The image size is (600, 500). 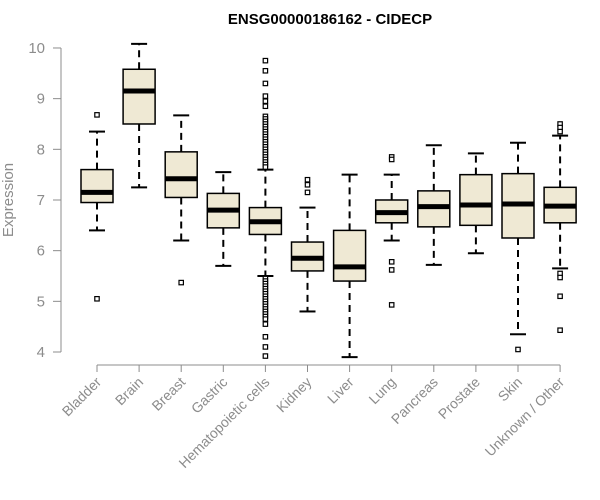 I want to click on y-tick-label: 6, so click(x=41, y=251).